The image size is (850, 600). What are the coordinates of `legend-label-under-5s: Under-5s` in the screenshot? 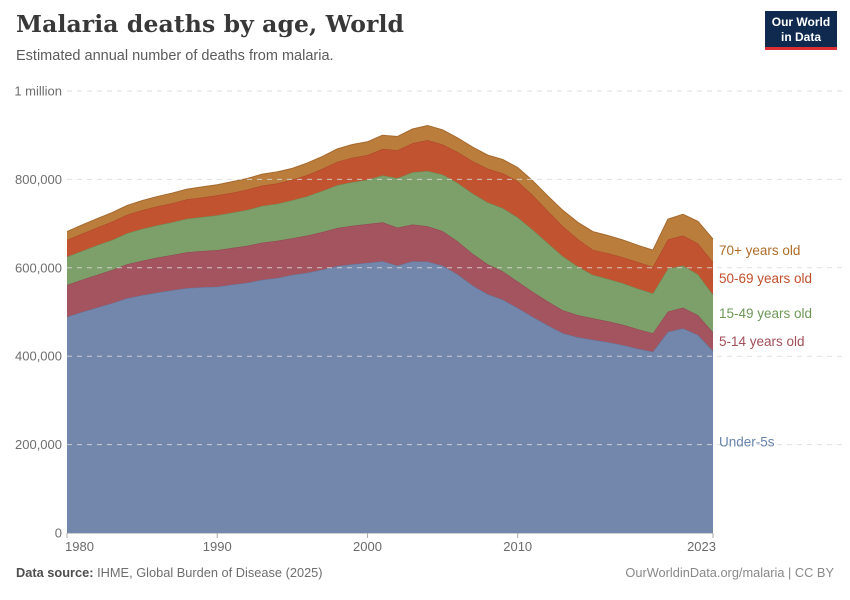 It's located at (747, 441).